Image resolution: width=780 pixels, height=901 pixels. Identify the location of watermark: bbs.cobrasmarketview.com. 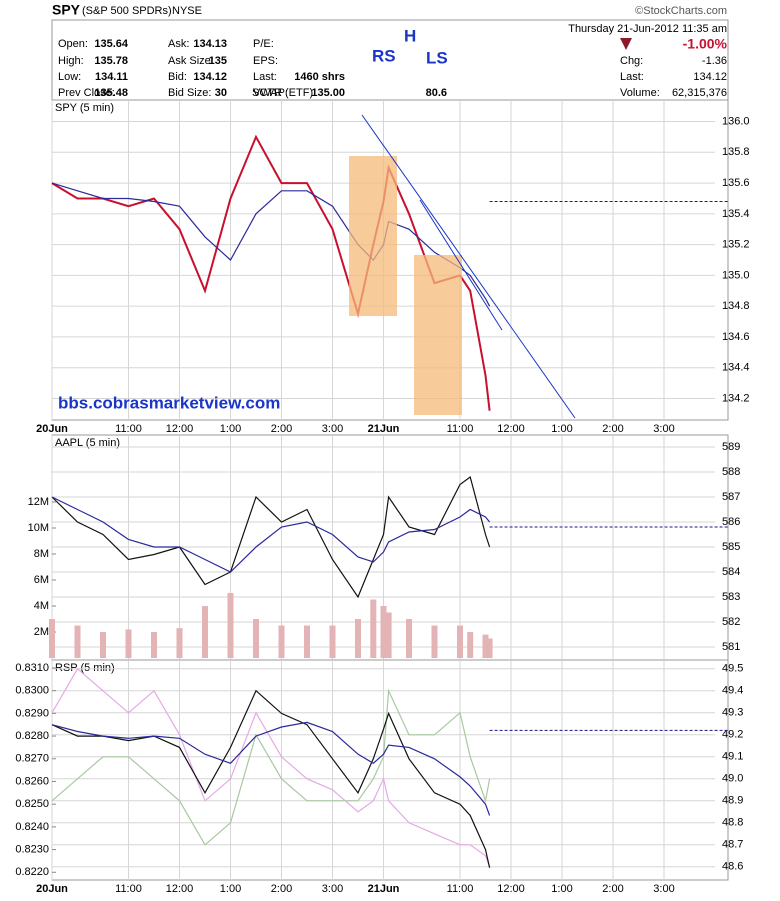
(169, 402).